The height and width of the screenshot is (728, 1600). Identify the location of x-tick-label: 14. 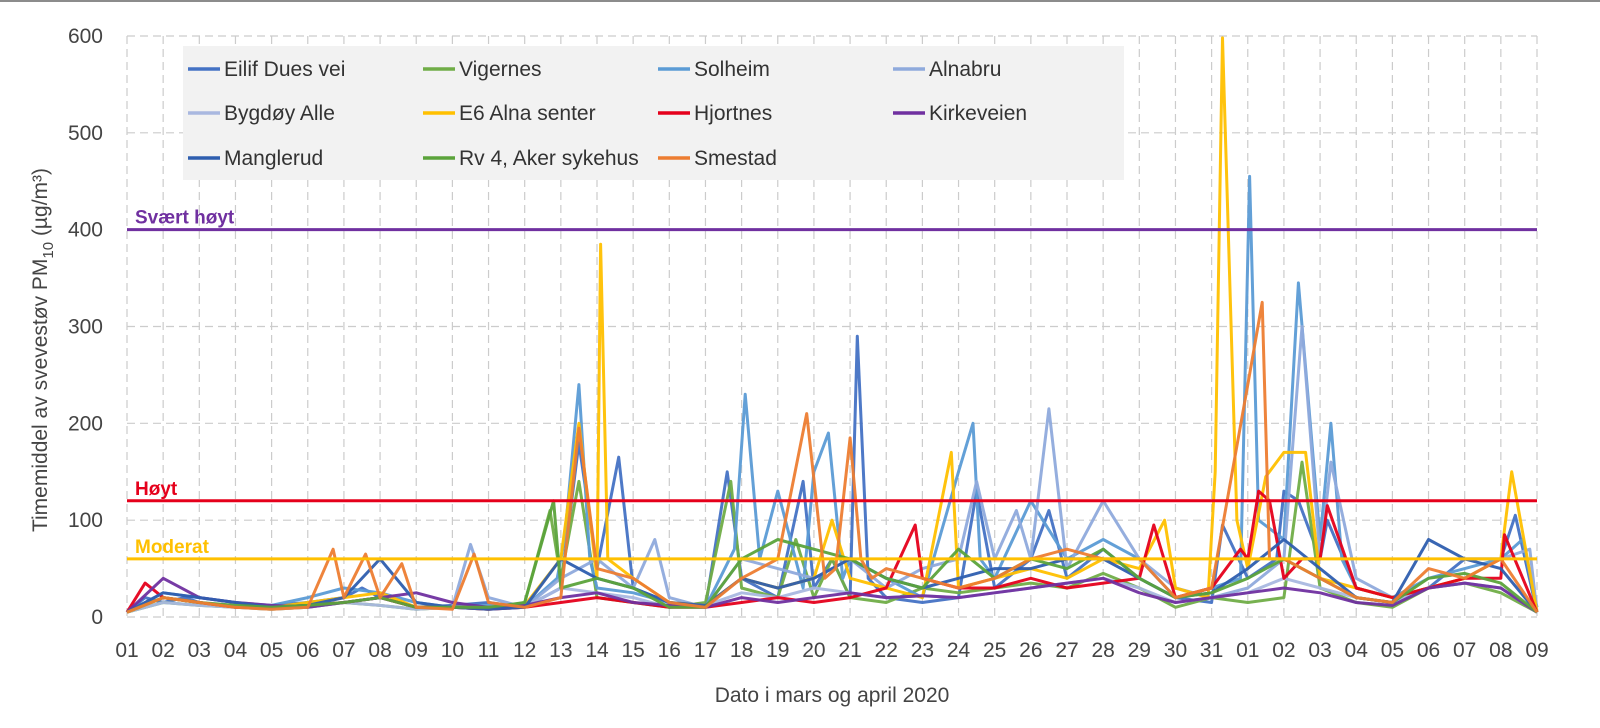
(597, 650).